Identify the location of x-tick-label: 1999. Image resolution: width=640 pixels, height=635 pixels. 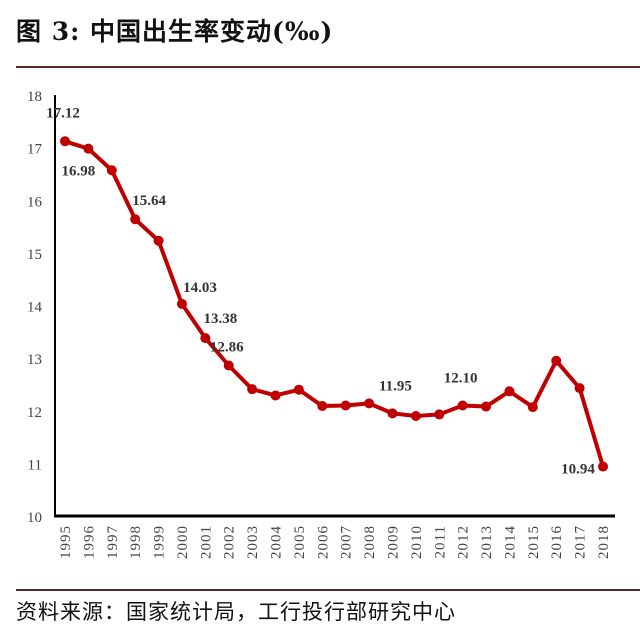
(160, 542).